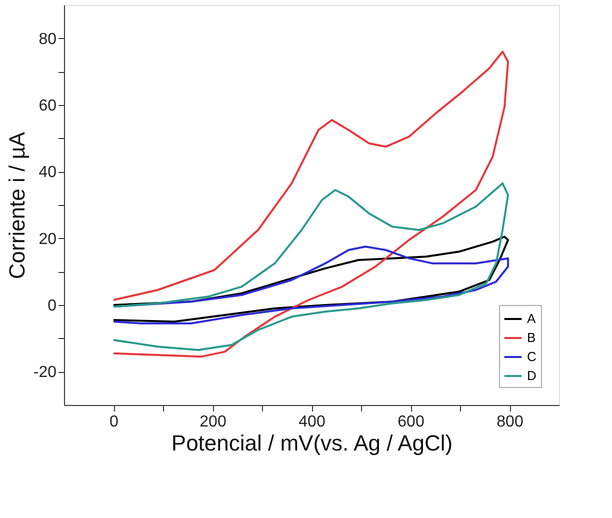 The height and width of the screenshot is (518, 612). Describe the element at coordinates (510, 422) in the screenshot. I see `x-tick-label: 800` at that location.